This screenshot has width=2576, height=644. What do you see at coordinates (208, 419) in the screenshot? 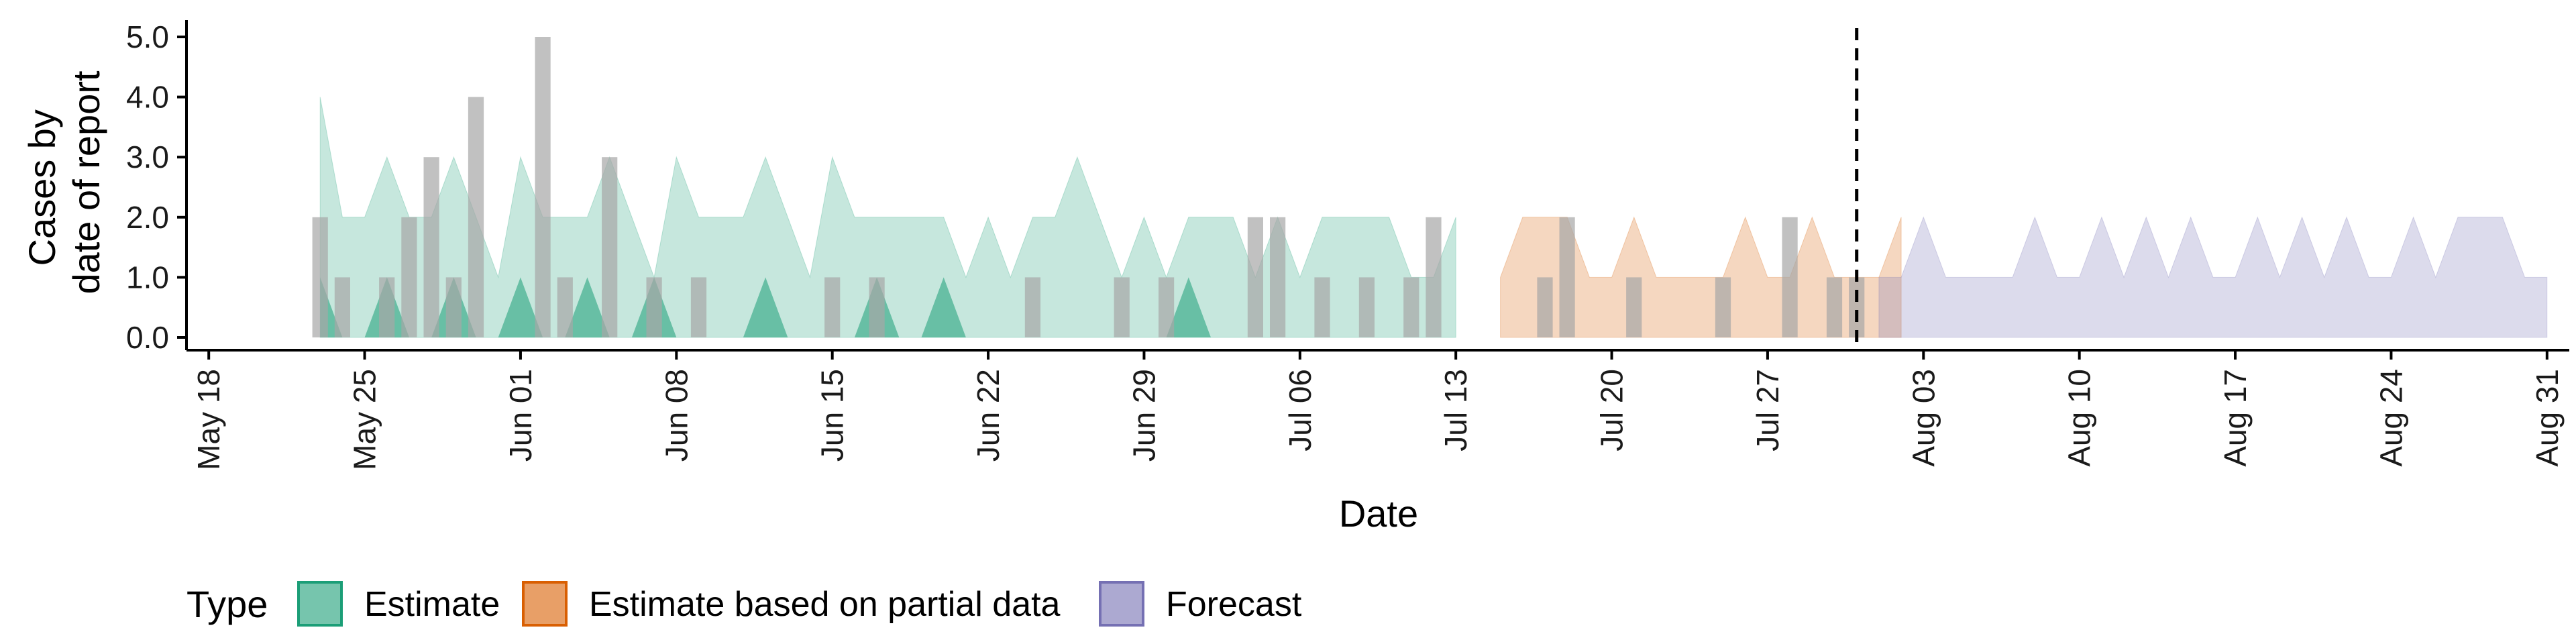
I see `x-tick-label-0: May 18` at bounding box center [208, 419].